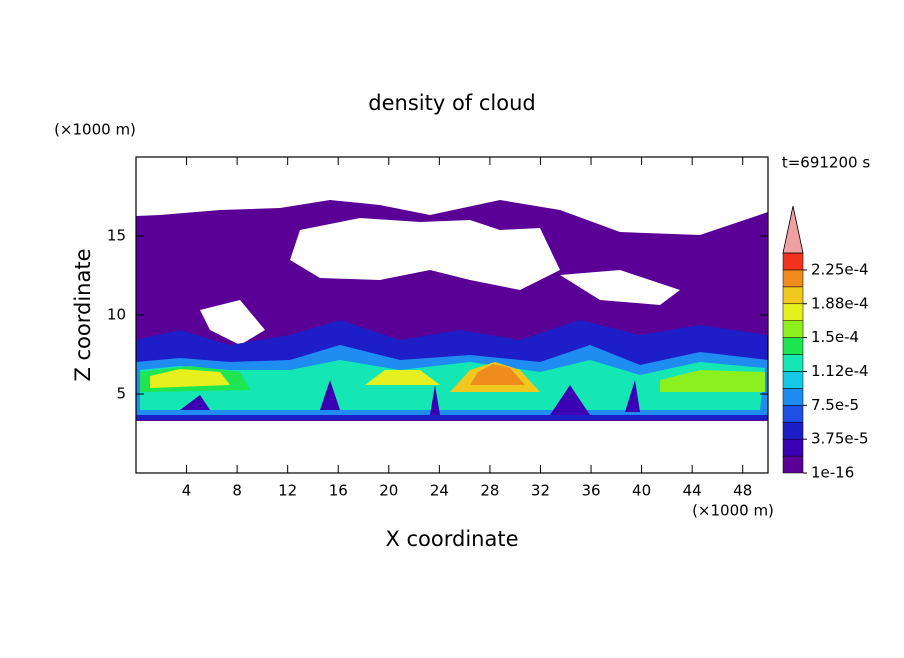  I want to click on y-tick-label: 10, so click(116, 315).